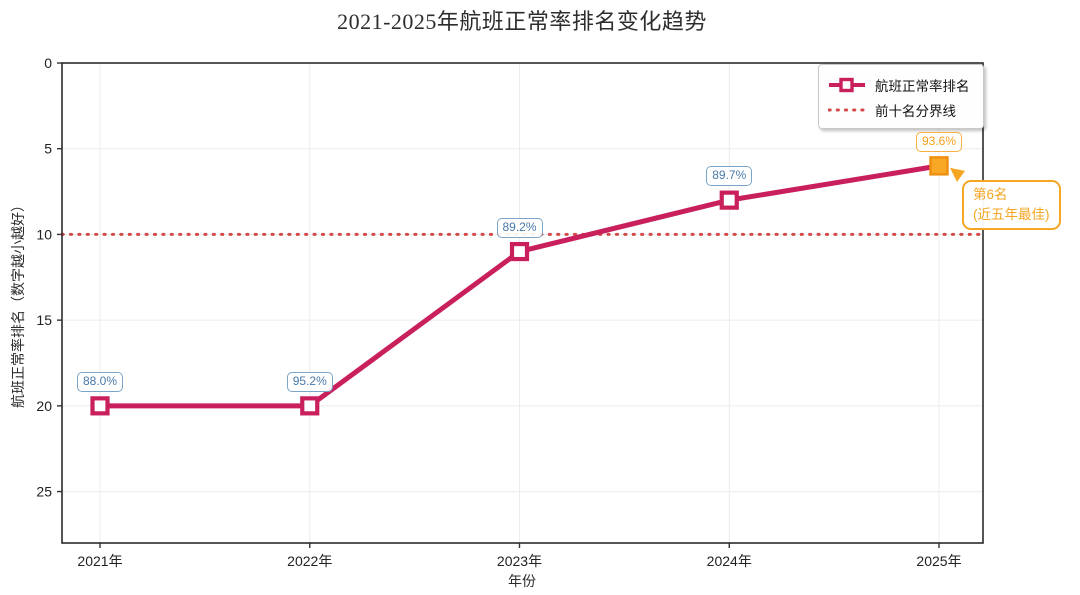 The height and width of the screenshot is (595, 1080). What do you see at coordinates (847, 84) in the screenshot?
I see `series-line-icon` at bounding box center [847, 84].